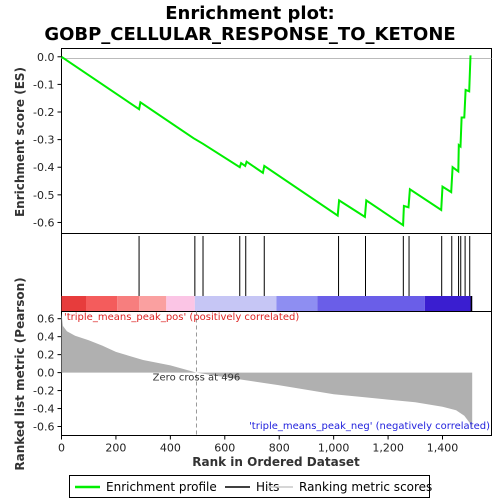 The height and width of the screenshot is (500, 500). I want to click on x-tick-label: 400, so click(170, 448).